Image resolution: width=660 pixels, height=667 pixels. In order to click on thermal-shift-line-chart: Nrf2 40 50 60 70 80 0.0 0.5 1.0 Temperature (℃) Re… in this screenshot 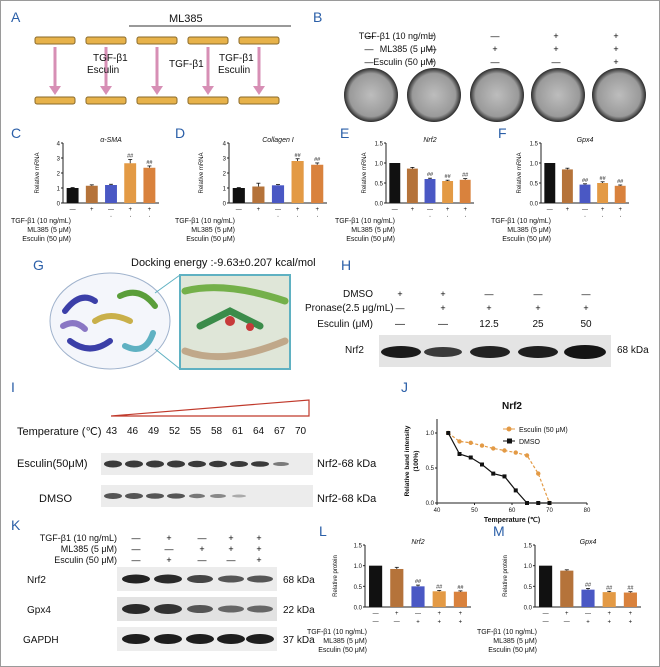, I will do `click(497, 462)`.